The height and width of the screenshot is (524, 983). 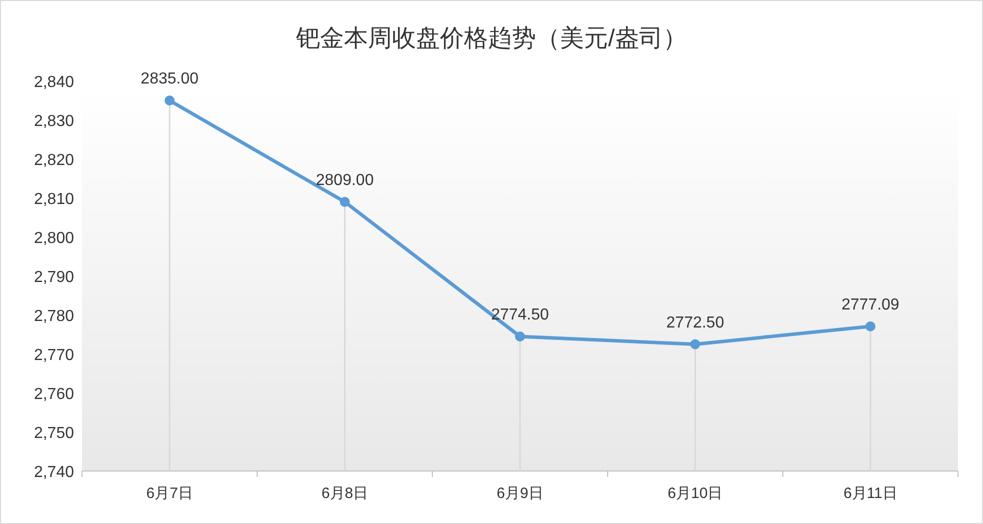 What do you see at coordinates (870, 493) in the screenshot?
I see `x-tick-label: 6月11日` at bounding box center [870, 493].